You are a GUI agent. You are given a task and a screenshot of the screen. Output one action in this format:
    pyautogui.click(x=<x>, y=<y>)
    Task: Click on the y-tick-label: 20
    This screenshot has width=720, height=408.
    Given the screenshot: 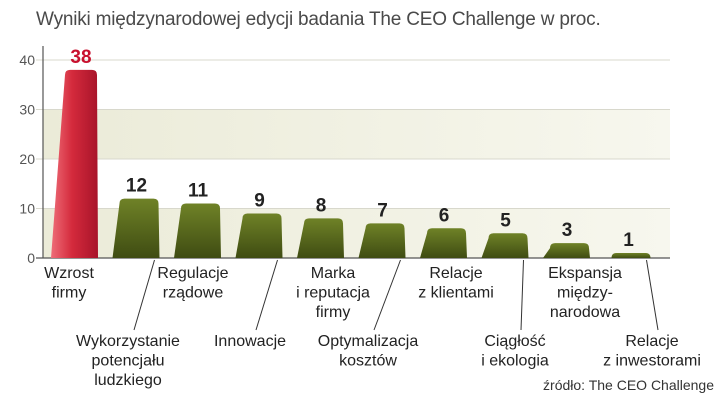 What is the action you would take?
    pyautogui.click(x=27, y=159)
    